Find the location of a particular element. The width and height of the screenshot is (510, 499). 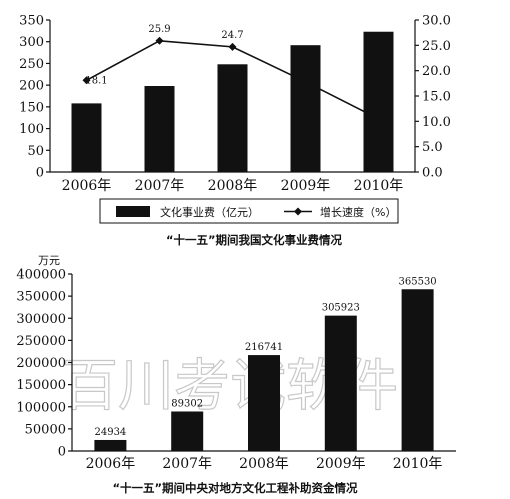

chart1-right-tick-label: 25.0 is located at coordinates (436, 46).